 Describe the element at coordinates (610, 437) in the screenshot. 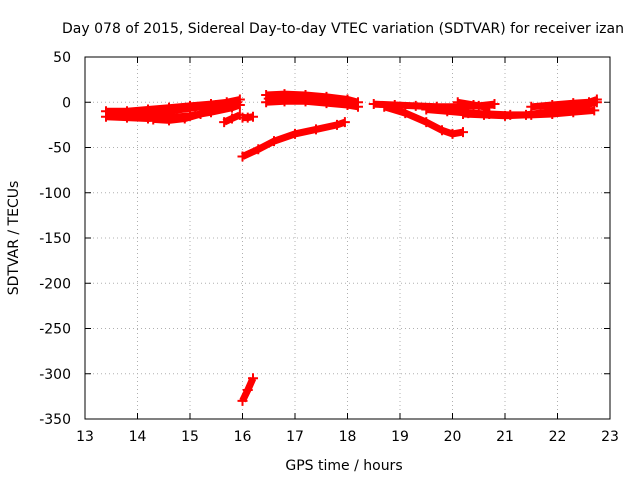

I see `x-tick-label: 23` at that location.